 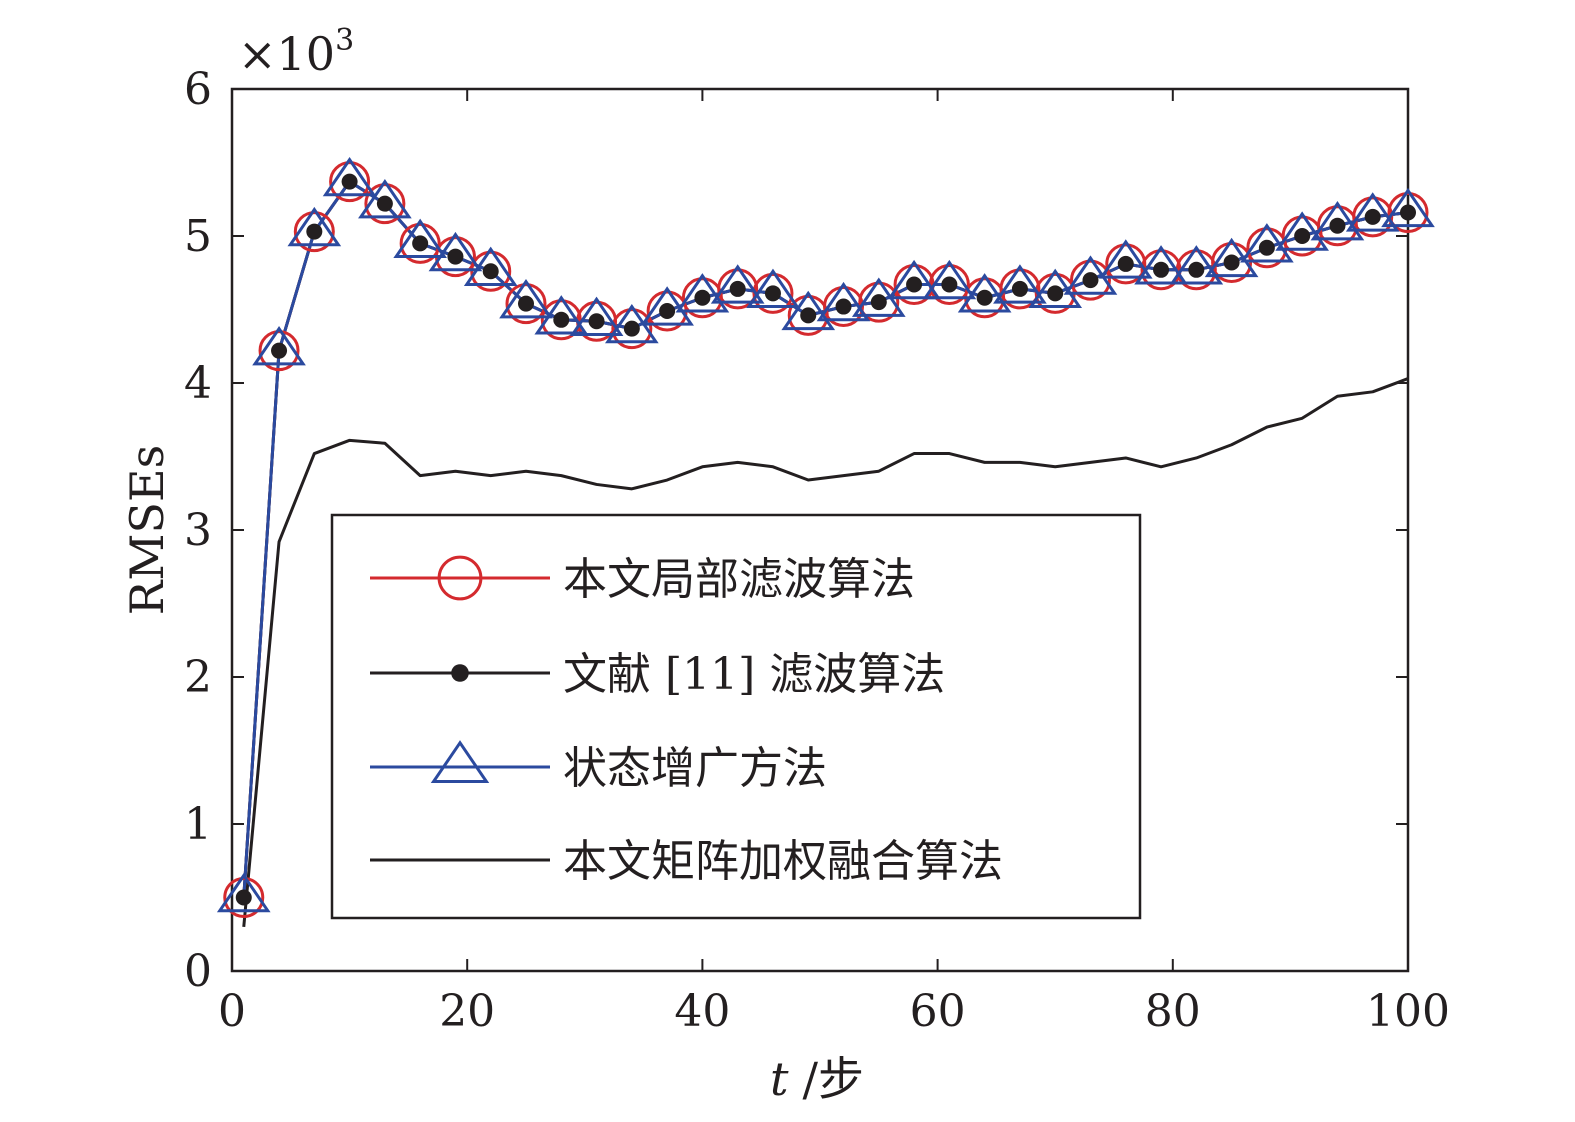 I want to click on x-tick-label: 100, so click(x=1408, y=1011).